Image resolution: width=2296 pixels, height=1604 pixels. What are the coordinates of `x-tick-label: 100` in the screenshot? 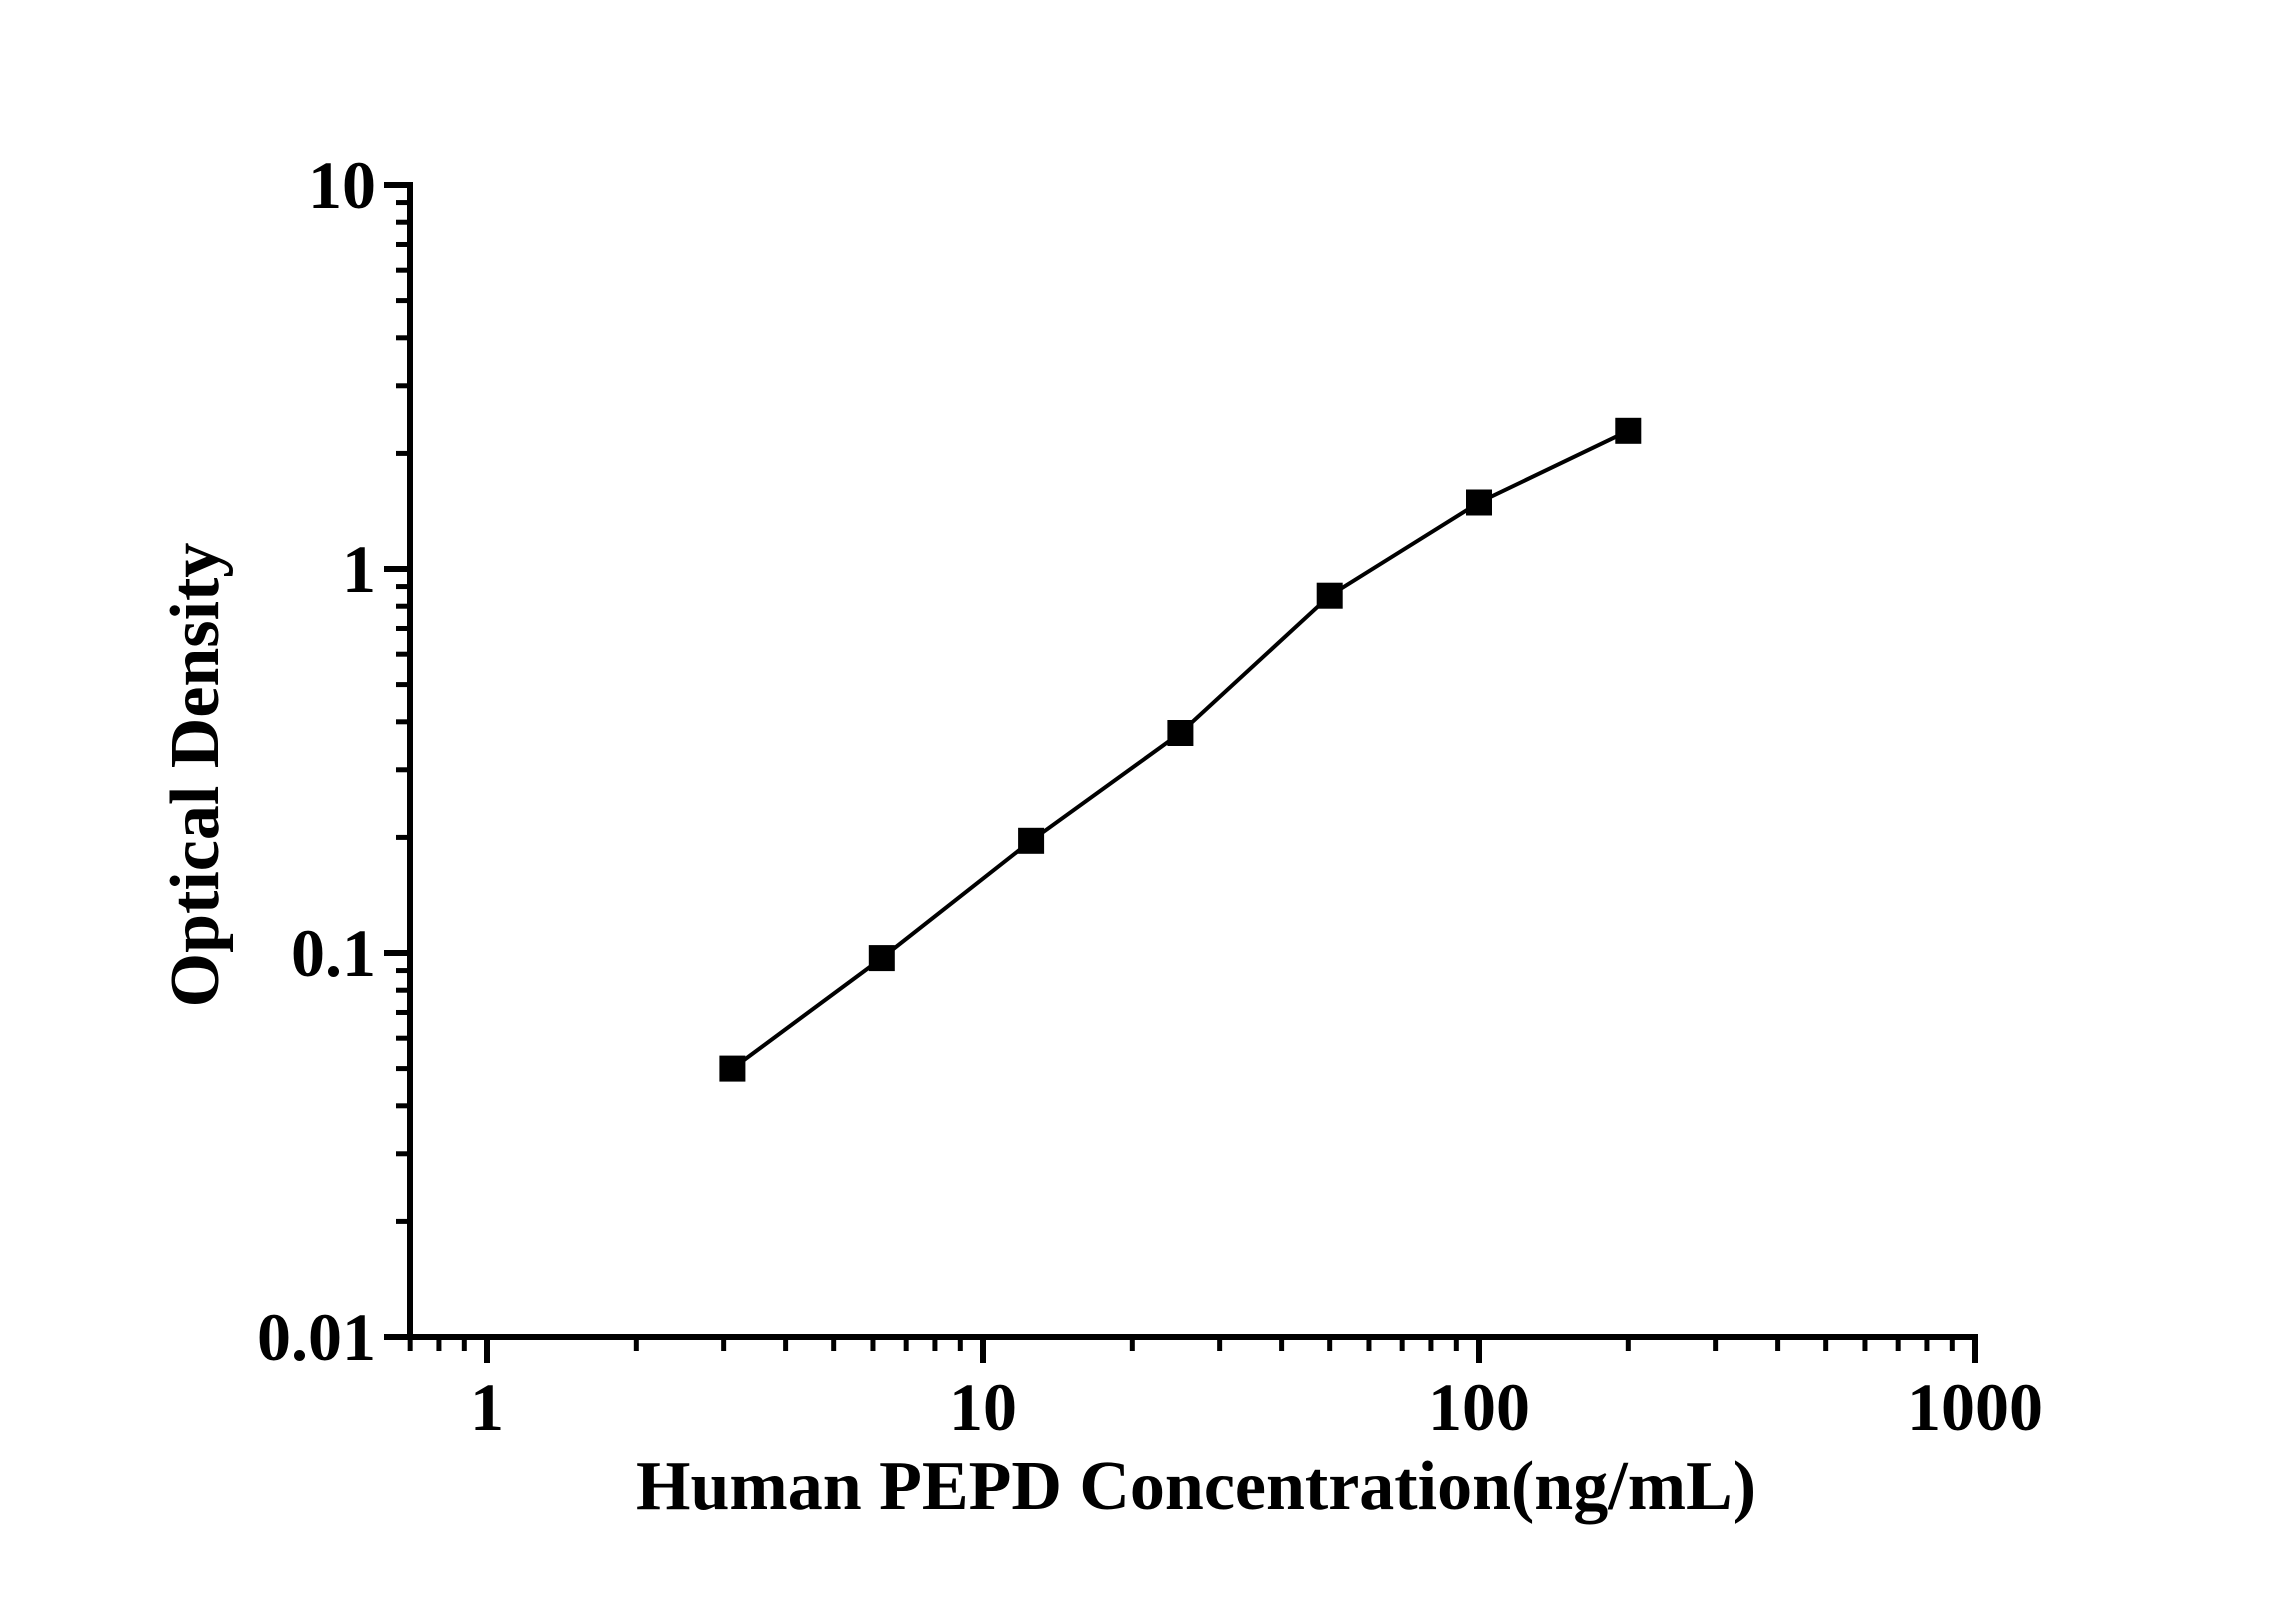 It's located at (1479, 1407).